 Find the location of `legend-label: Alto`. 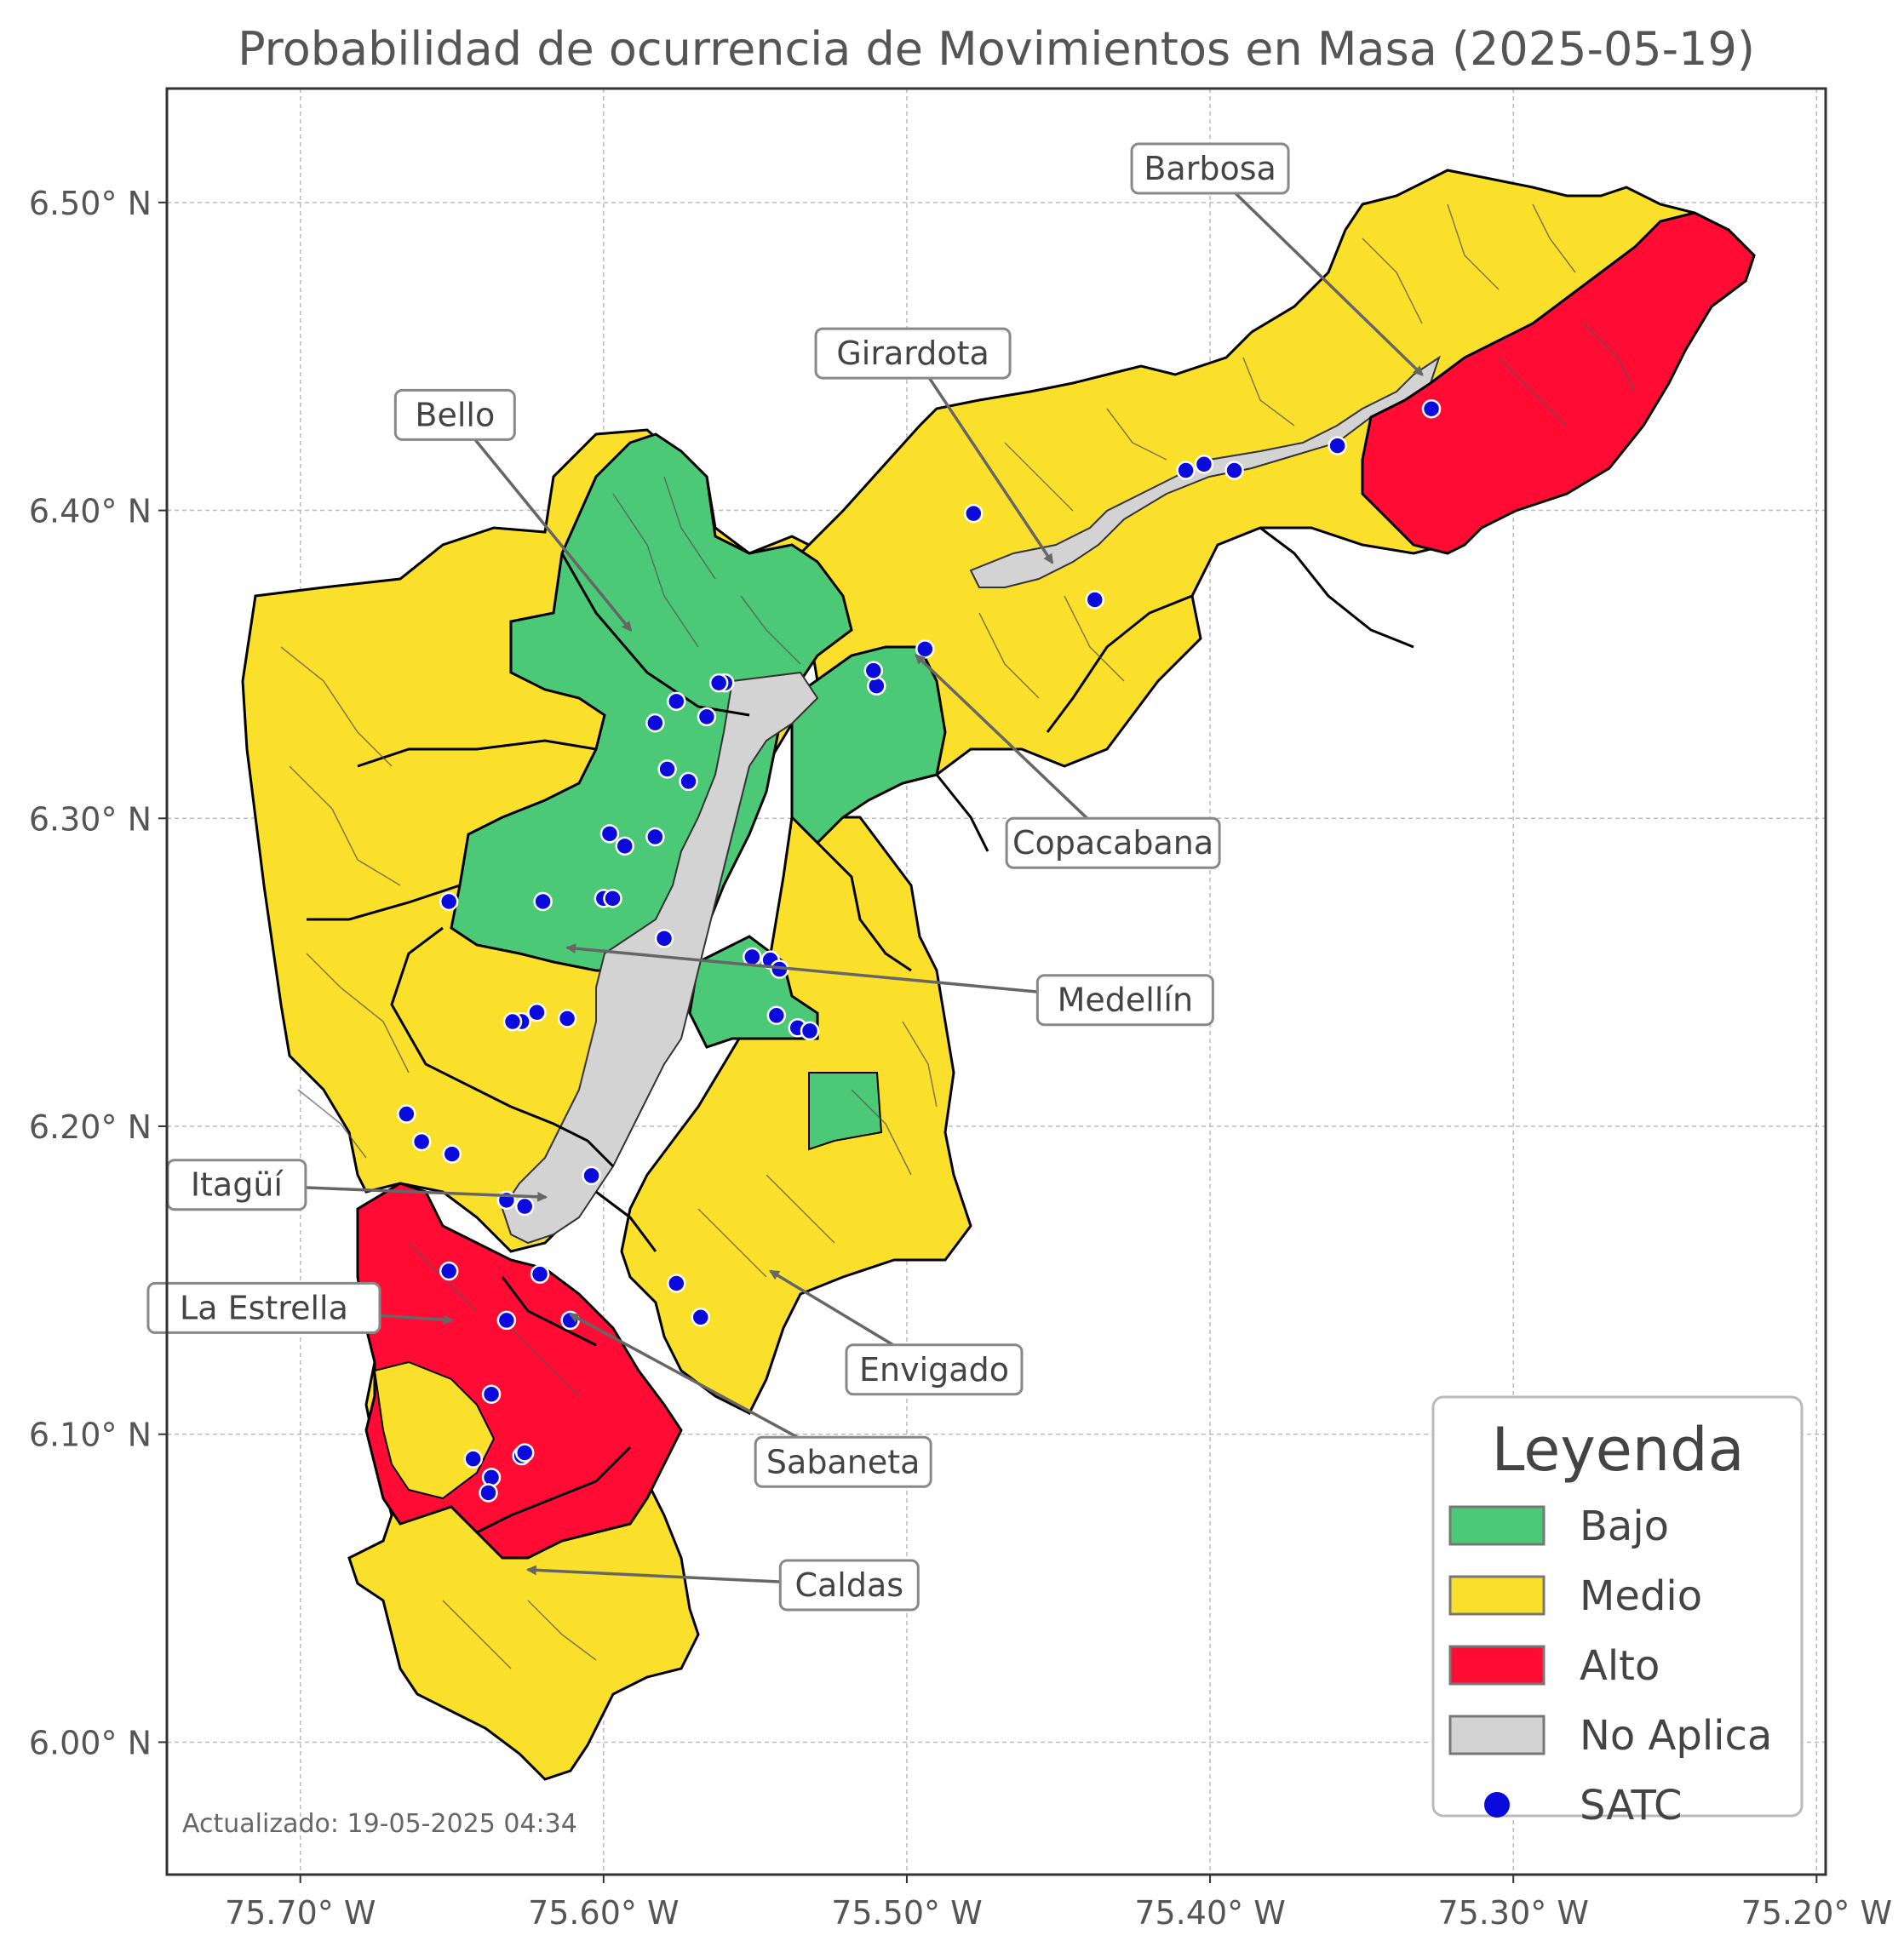

legend-label: Alto is located at coordinates (1620, 1666).